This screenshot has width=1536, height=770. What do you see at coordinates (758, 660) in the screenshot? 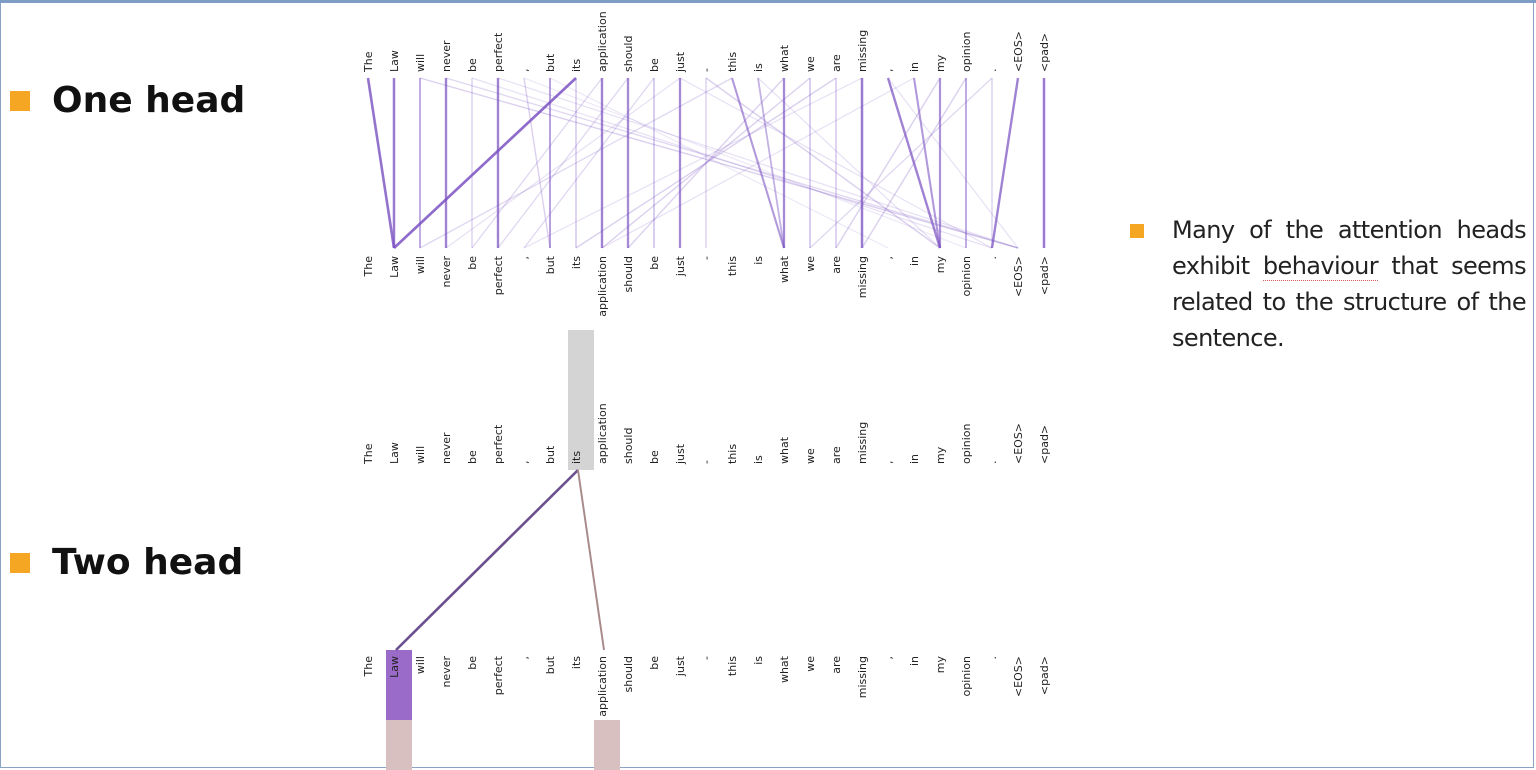
I see `bottom-token-label: is` at bounding box center [758, 660].